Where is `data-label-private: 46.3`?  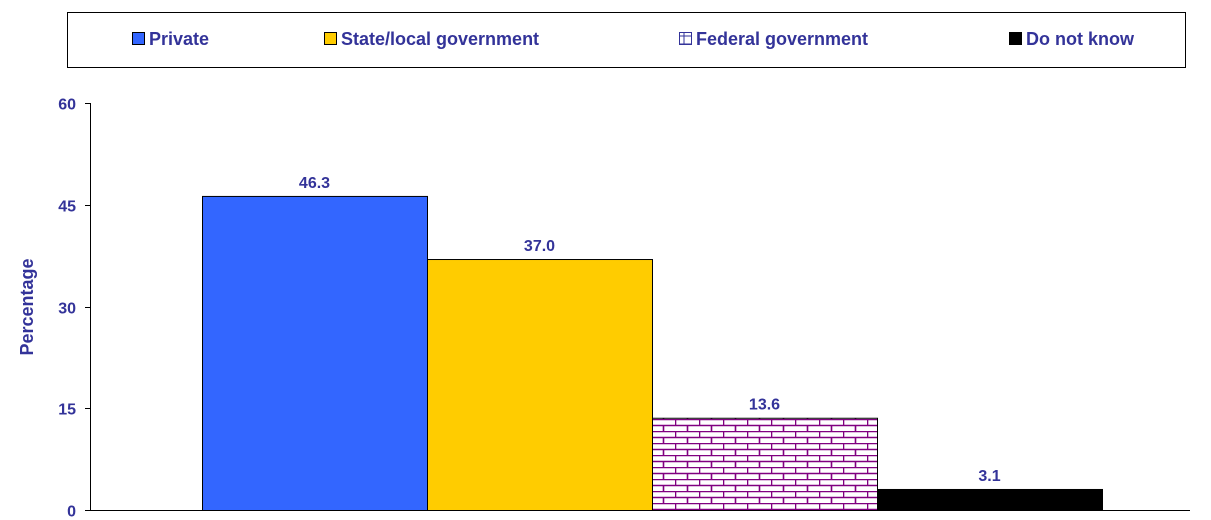 data-label-private: 46.3 is located at coordinates (314, 183).